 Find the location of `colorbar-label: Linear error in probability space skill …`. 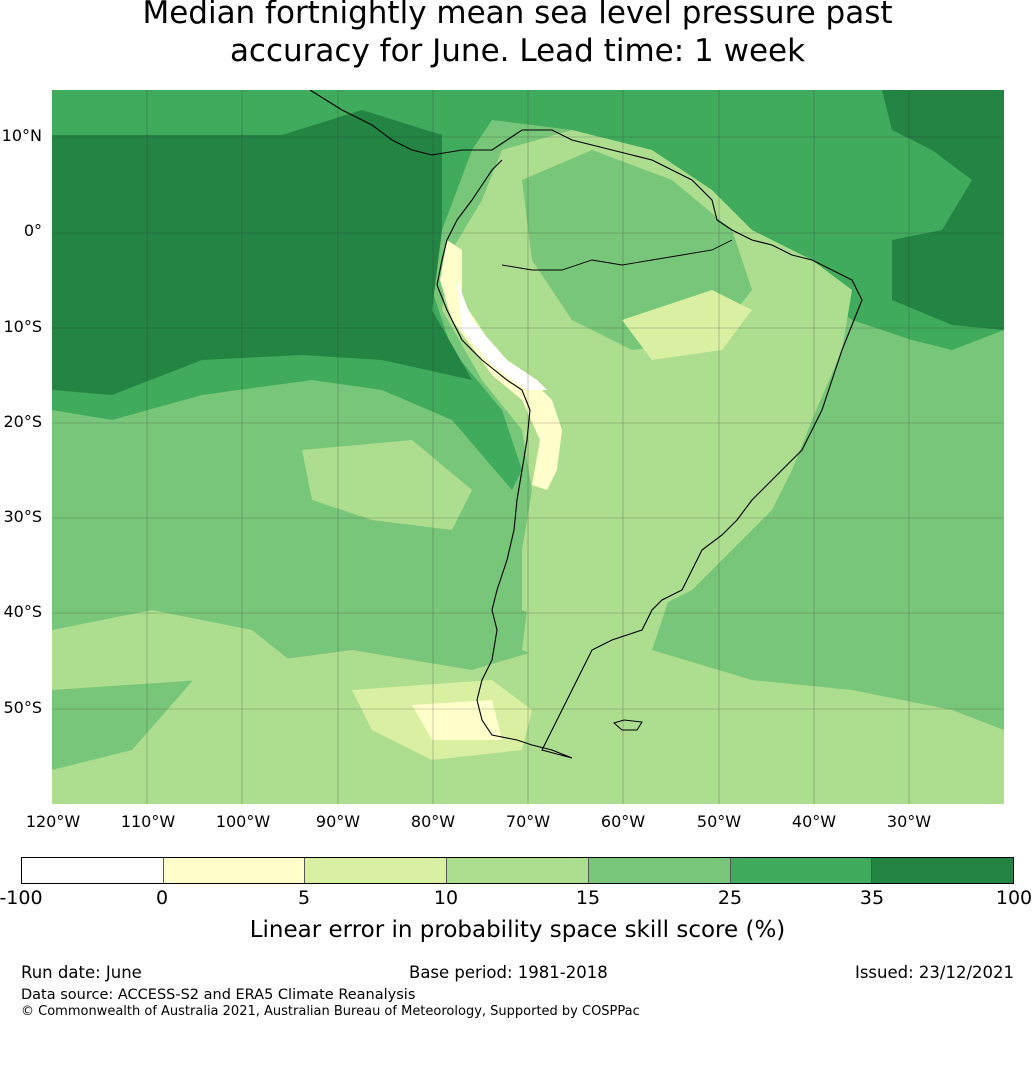

colorbar-label: Linear error in probability space skill … is located at coordinates (517, 930).